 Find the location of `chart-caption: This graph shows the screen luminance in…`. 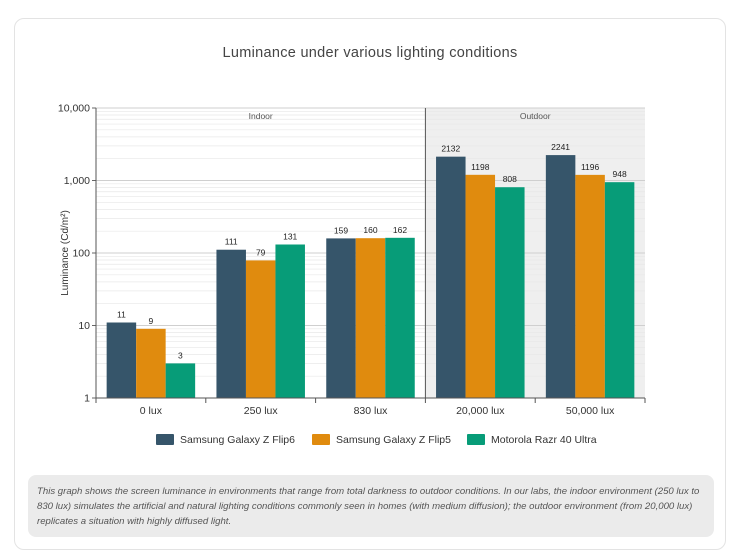

chart-caption: This graph shows the screen luminance in… is located at coordinates (371, 506).